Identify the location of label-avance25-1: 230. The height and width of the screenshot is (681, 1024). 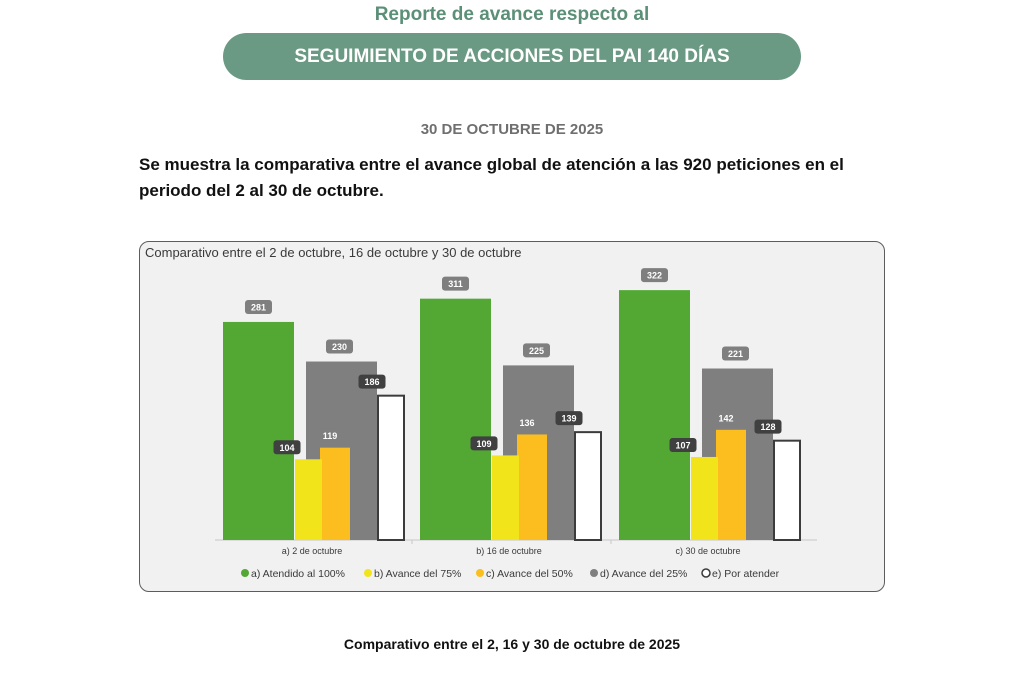
(339, 347).